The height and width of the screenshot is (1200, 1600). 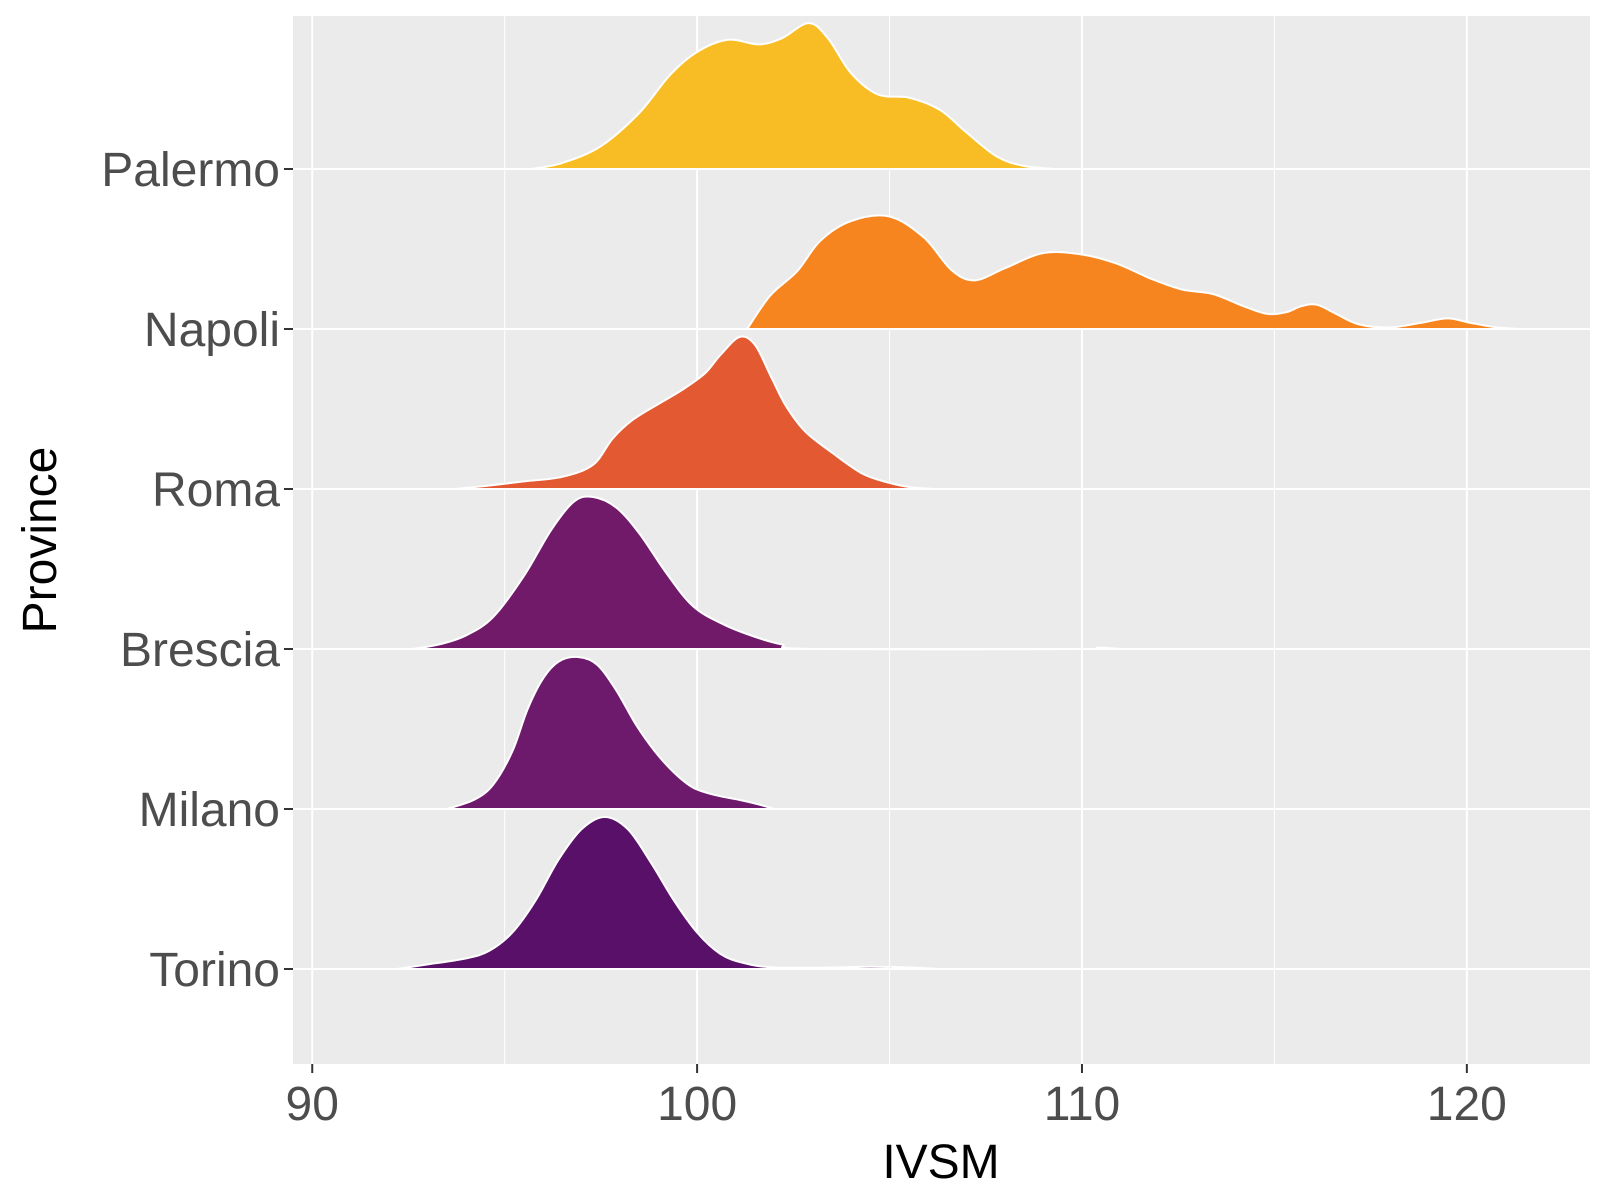 I want to click on x-tick-label: 110, so click(x=1082, y=1104).